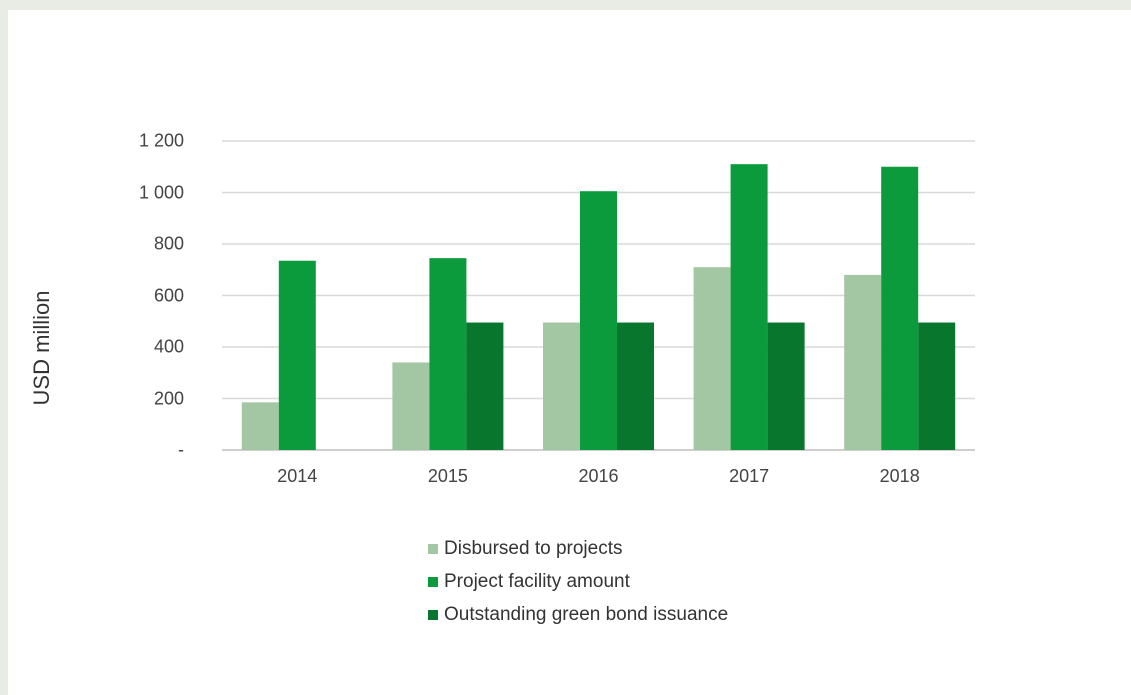 This screenshot has width=1131, height=695. I want to click on bar-outstanding-2018, so click(937, 386).